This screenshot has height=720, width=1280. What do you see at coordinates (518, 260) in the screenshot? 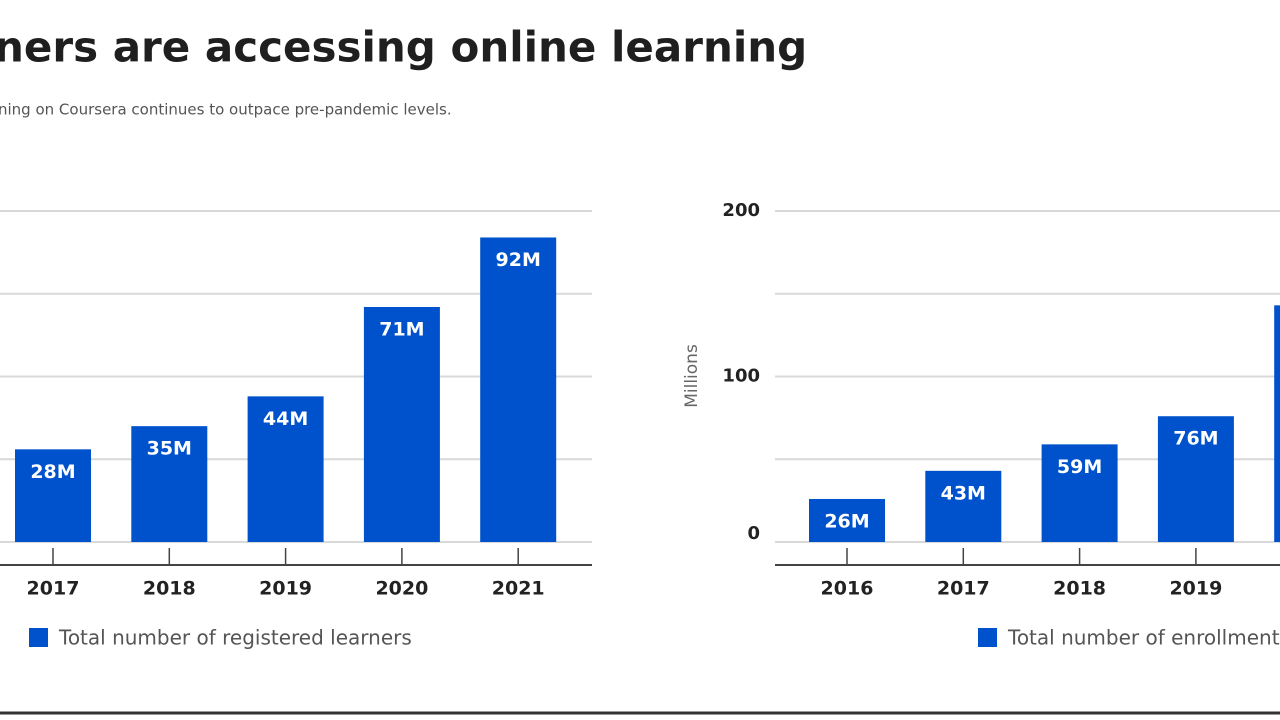
I see `data-label: 92M` at bounding box center [518, 260].